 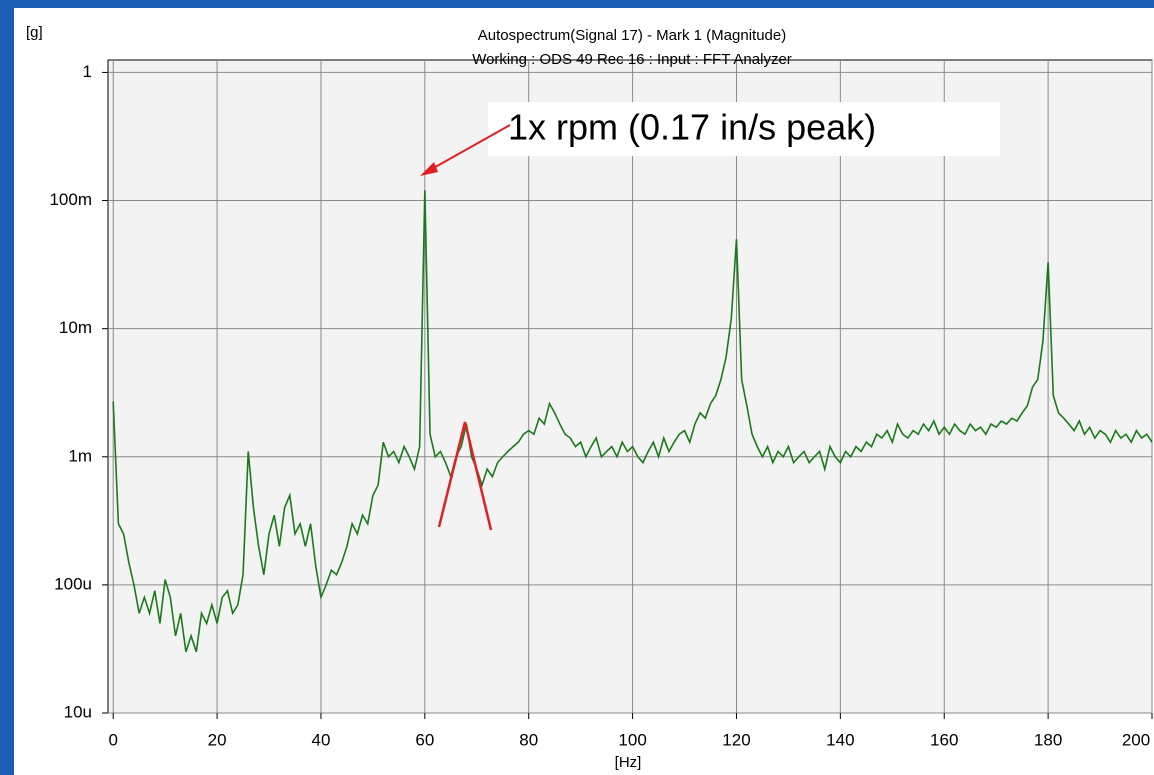 I want to click on y-tick-label: 1m, so click(x=80, y=455).